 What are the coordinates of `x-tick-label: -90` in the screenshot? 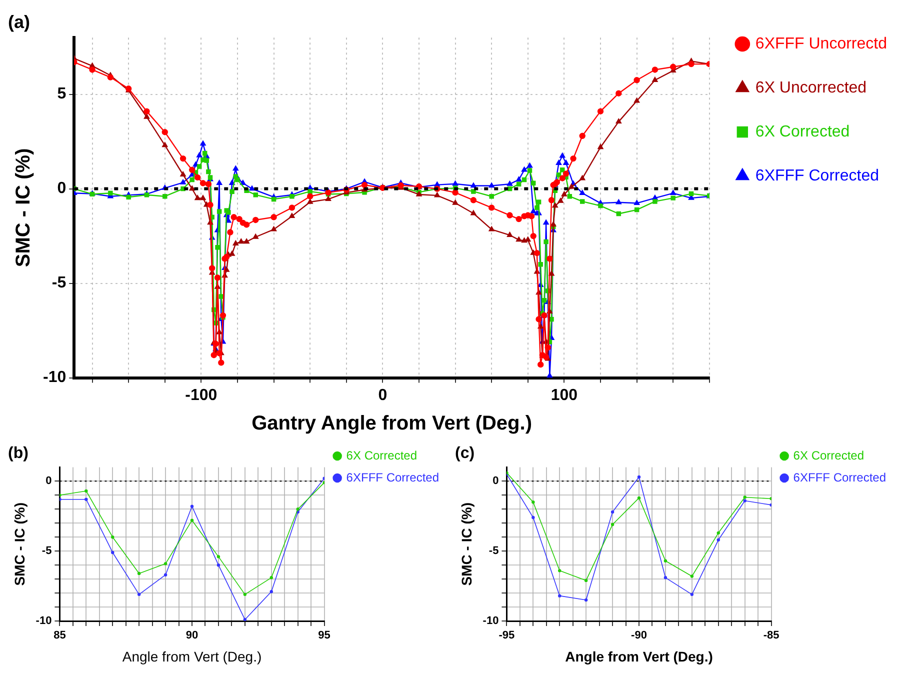 It's located at (639, 636).